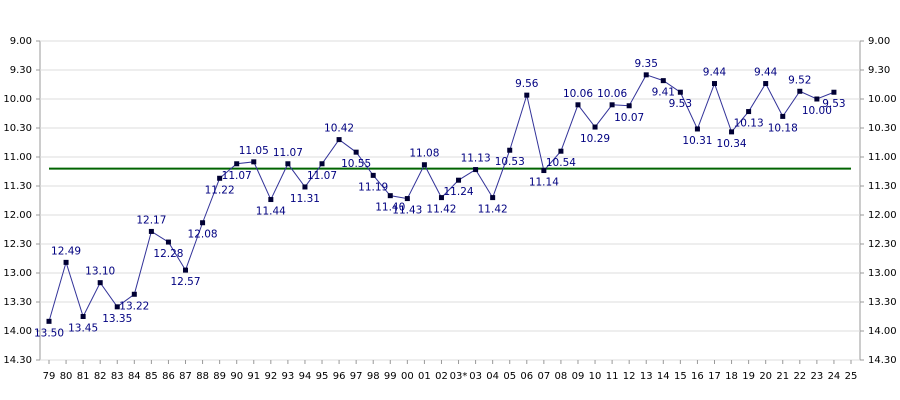  Describe the element at coordinates (270, 376) in the screenshot. I see `x-tick-label: 92` at that location.